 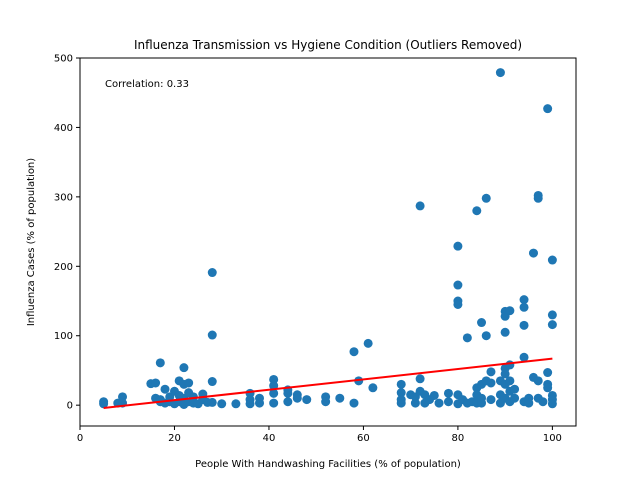 I want to click on y-axis-label: Influenza Cases (% of population), so click(x=31, y=242).